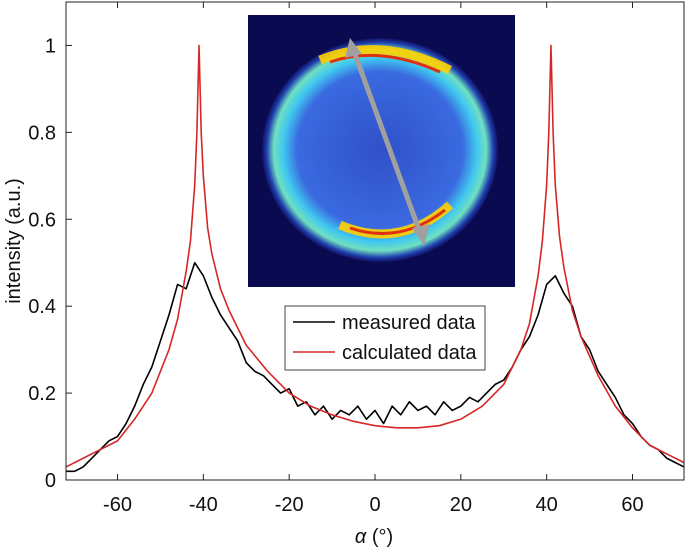  Describe the element at coordinates (14, 241) in the screenshot. I see `y-axis-label: intensity (a.u.)` at that location.